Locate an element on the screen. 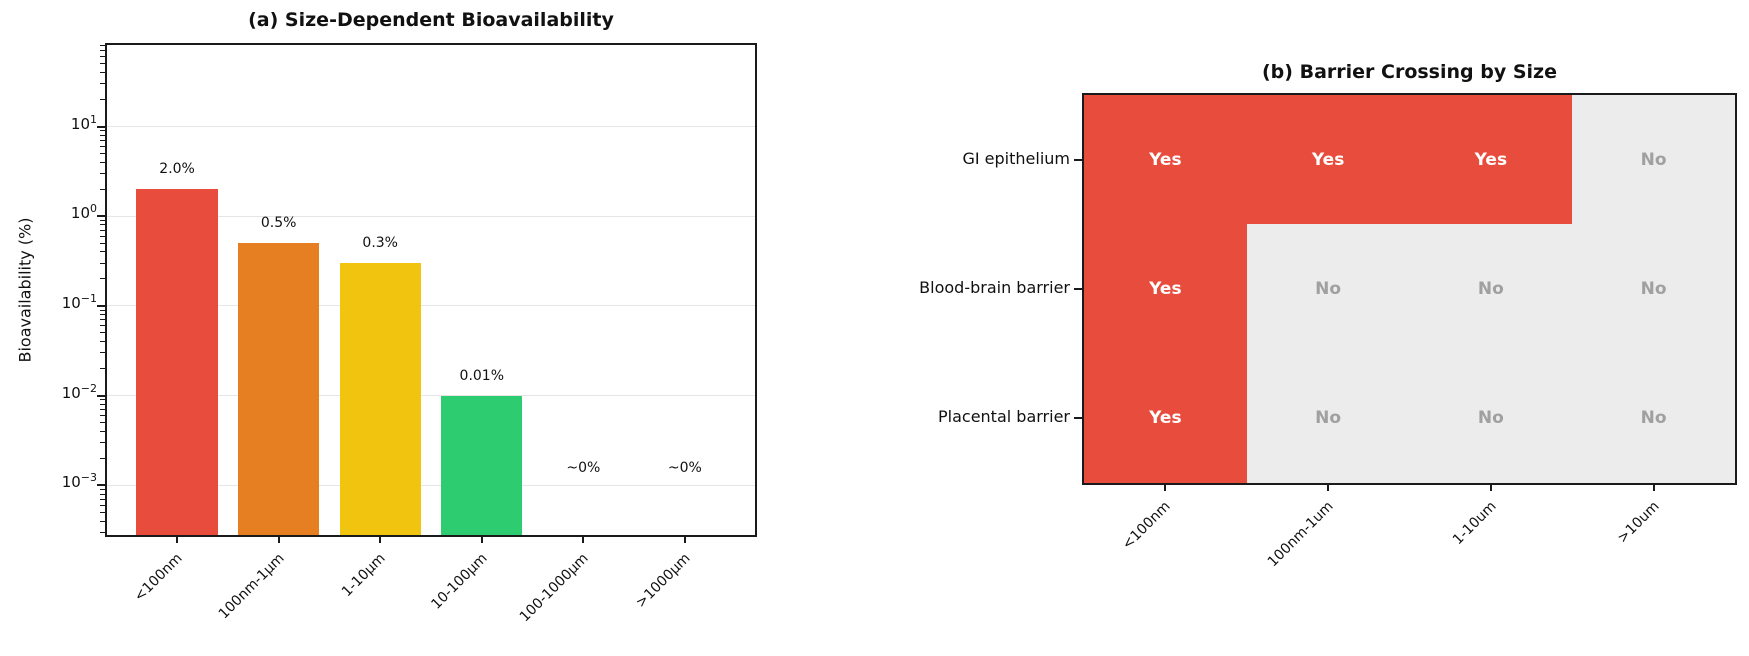 The width and height of the screenshot is (1749, 656). y-tick-label: 10⁻³ is located at coordinates (79, 481).